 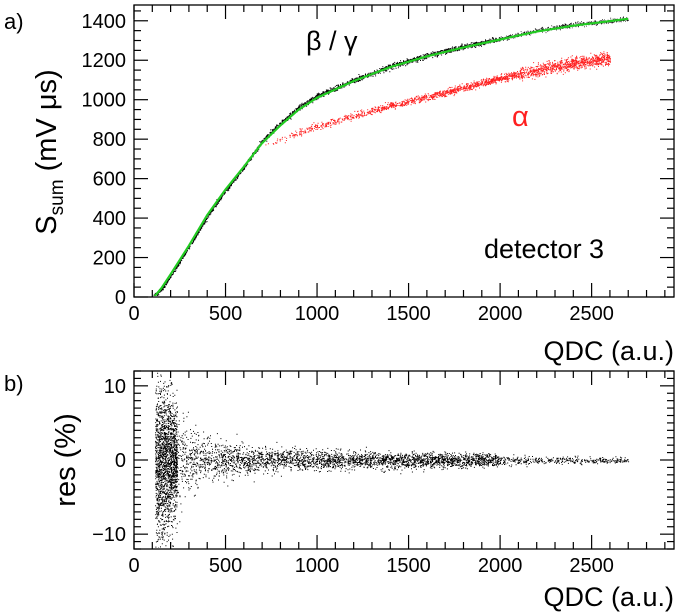 I want to click on panel-b-x-axis-title: QDC (a.u.), so click(x=608, y=597).